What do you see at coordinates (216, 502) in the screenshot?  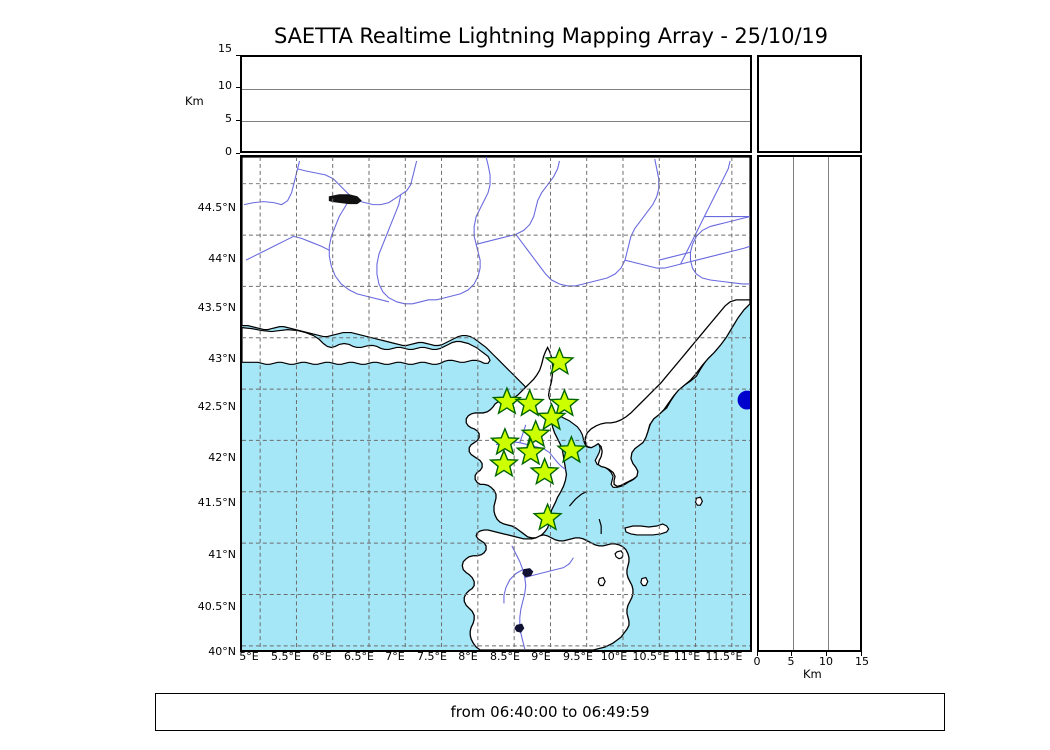 I see `map-ytick-41p5N: 41.5°N` at bounding box center [216, 502].